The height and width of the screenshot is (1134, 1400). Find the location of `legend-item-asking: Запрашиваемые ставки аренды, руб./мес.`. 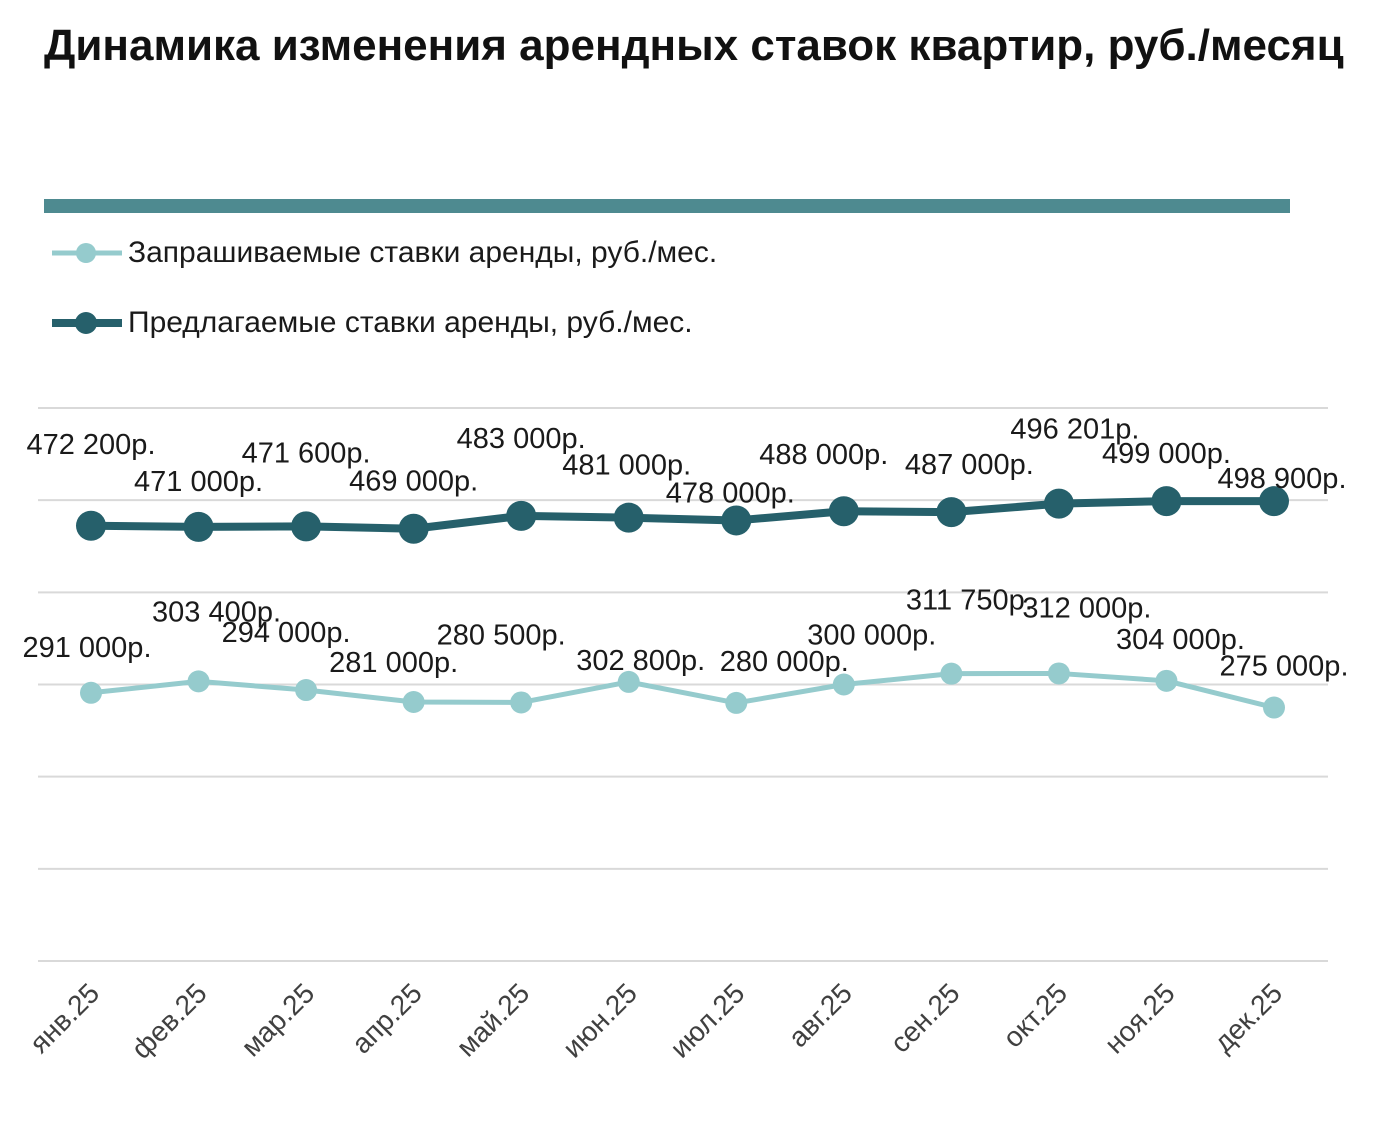

legend-item-asking: Запрашиваемые ставки аренды, руб./мес. is located at coordinates (383, 253).